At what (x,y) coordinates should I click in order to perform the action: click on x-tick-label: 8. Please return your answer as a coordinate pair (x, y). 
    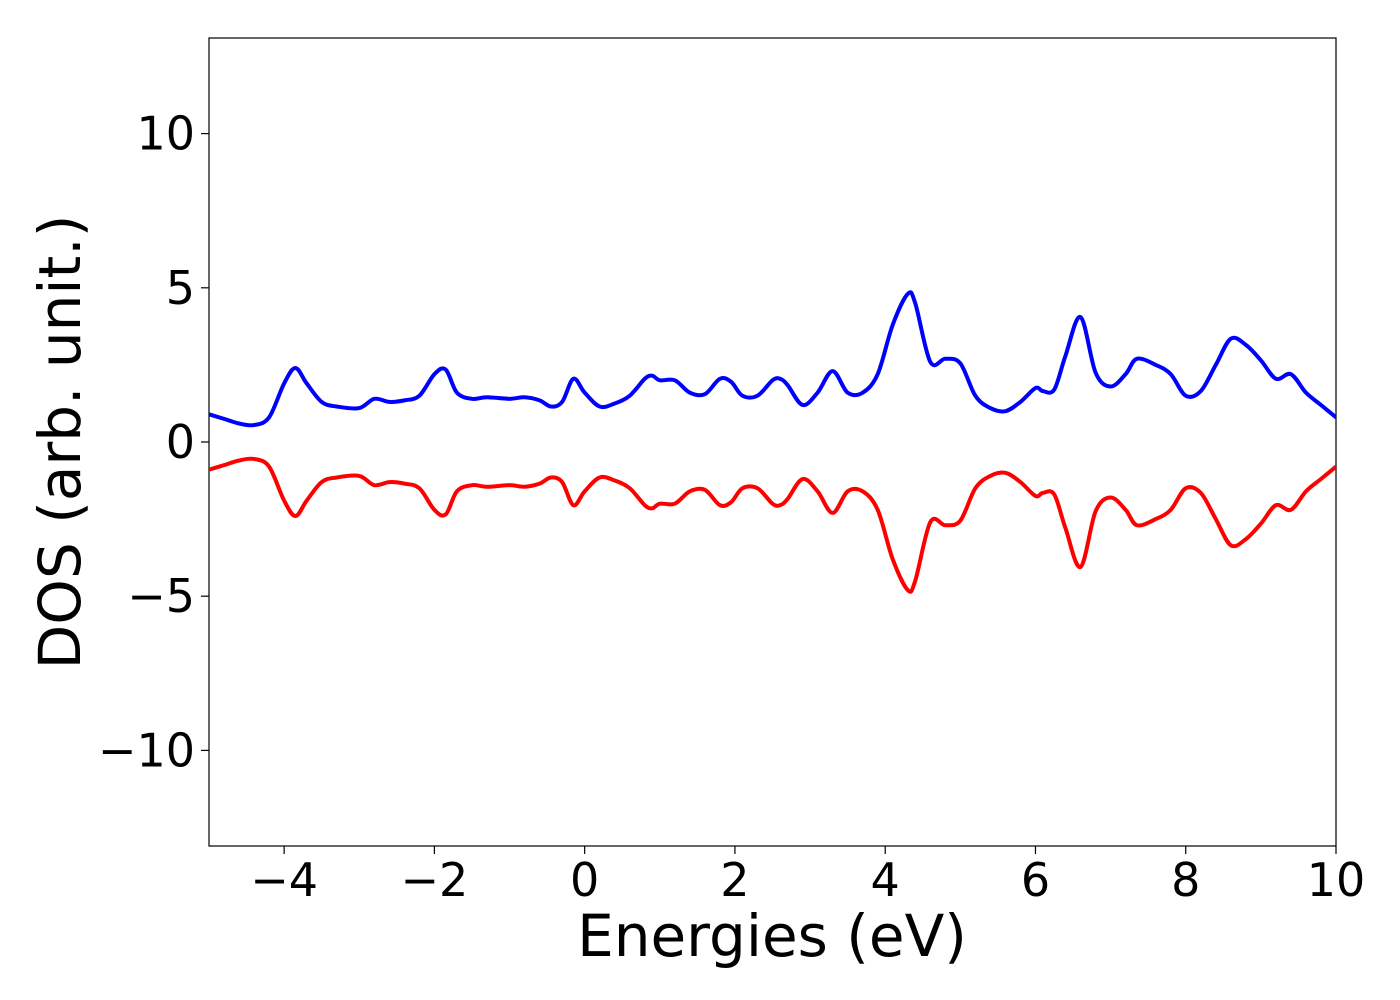
    Looking at the image, I should click on (1185, 880).